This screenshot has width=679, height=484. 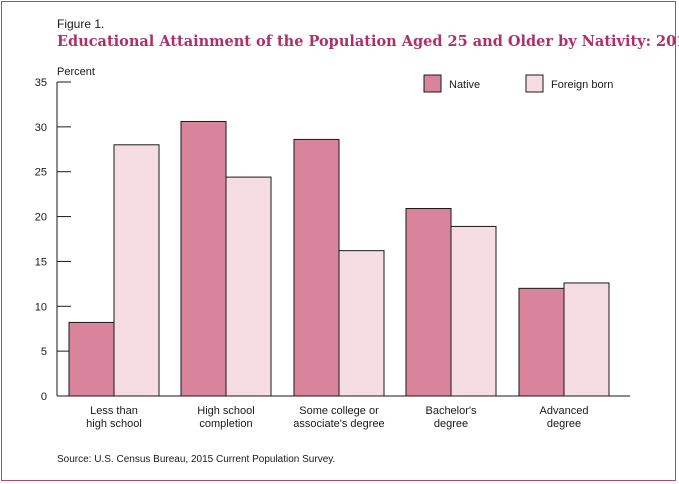 What do you see at coordinates (41, 128) in the screenshot?
I see `y-tick-label: 30` at bounding box center [41, 128].